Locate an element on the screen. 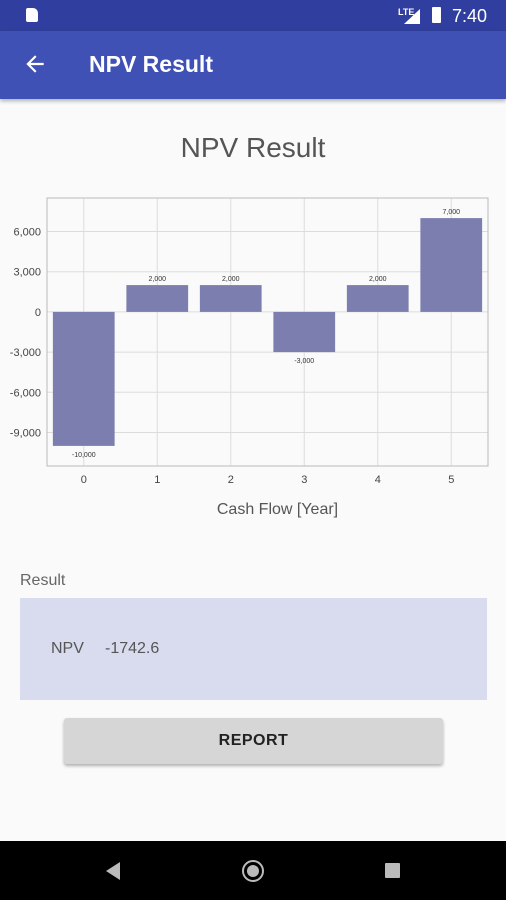  app-bar: NPV Result is located at coordinates (253, 65).